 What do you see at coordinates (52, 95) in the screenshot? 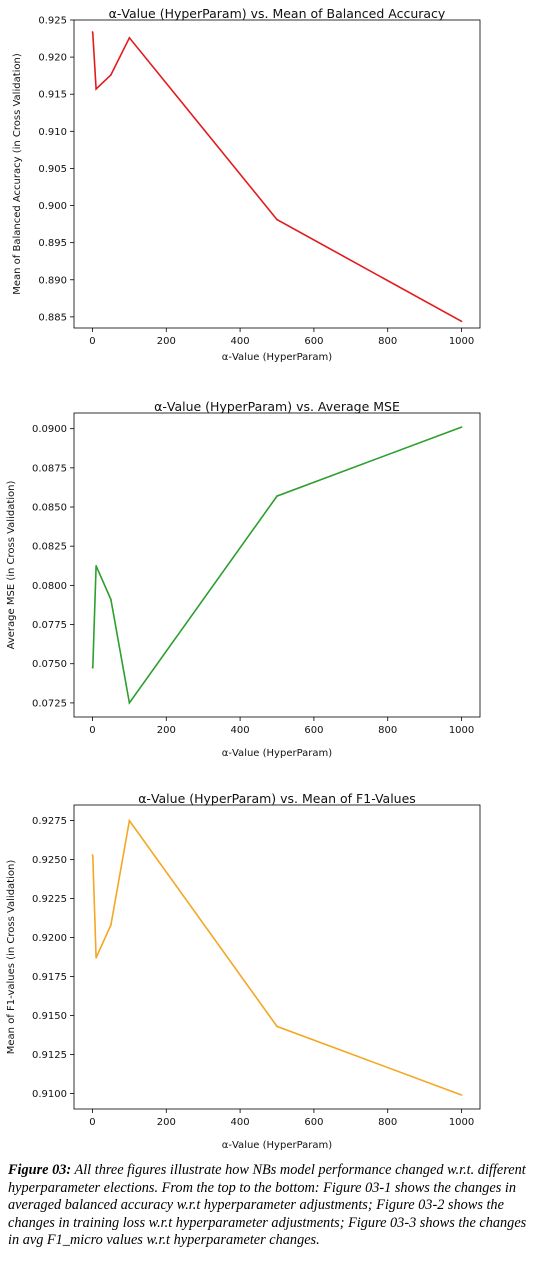
I see `y-tick-label: 0.915` at bounding box center [52, 95].